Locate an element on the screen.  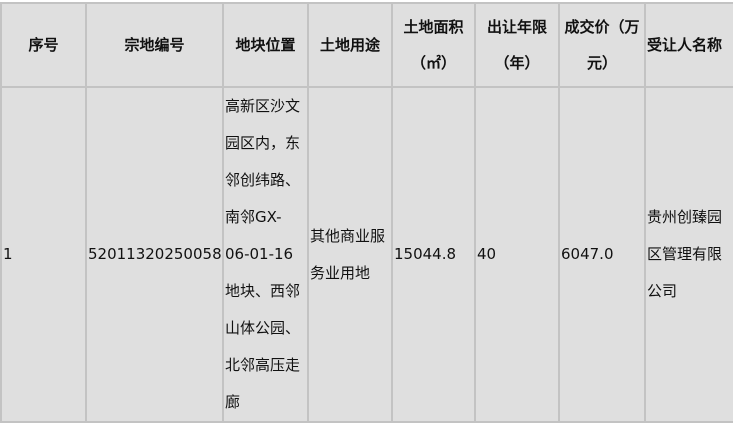
header-index: 序号 is located at coordinates (43, 45).